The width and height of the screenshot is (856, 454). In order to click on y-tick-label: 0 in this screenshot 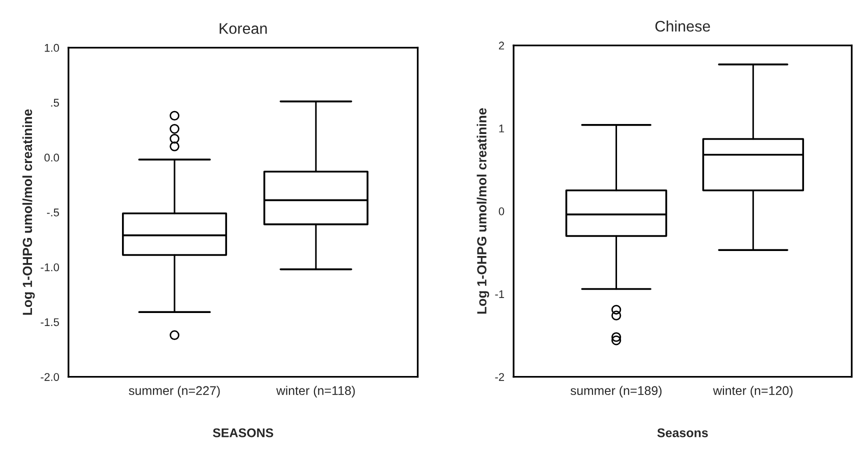, I will do `click(501, 211)`.